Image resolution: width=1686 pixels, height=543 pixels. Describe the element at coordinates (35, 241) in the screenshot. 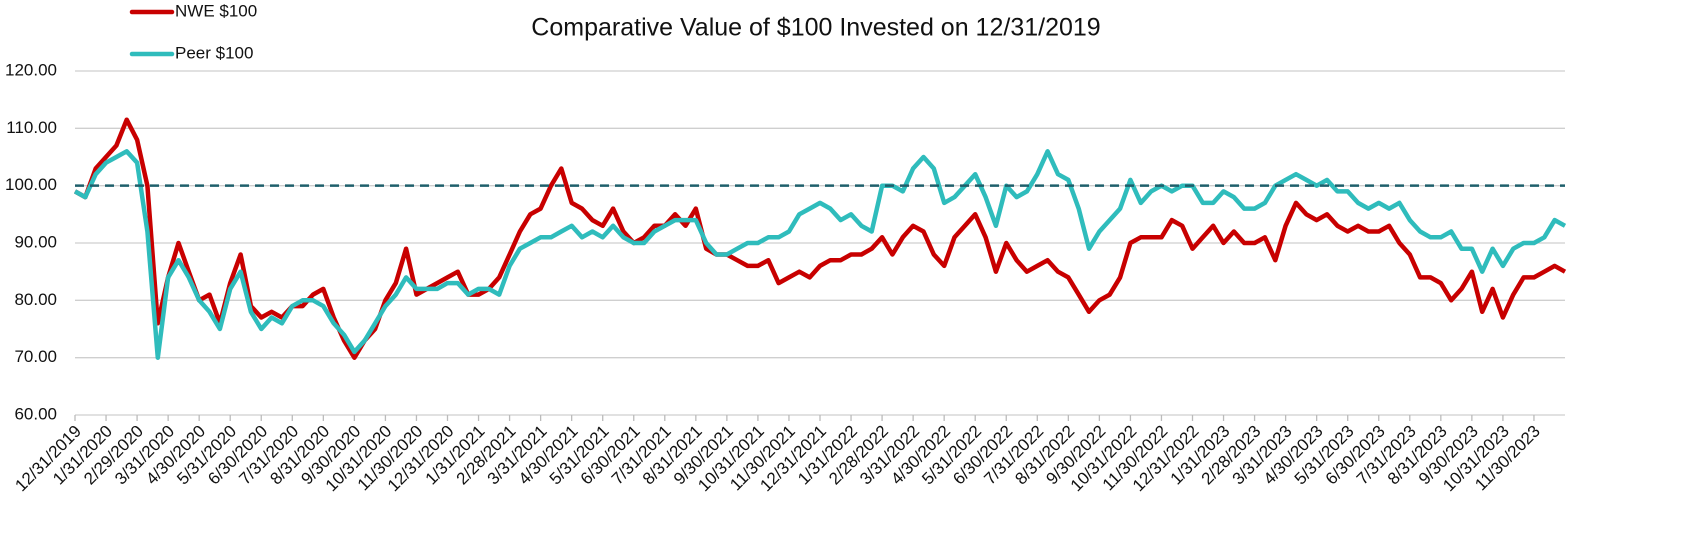

I see `y-tick-label: 90.00` at that location.